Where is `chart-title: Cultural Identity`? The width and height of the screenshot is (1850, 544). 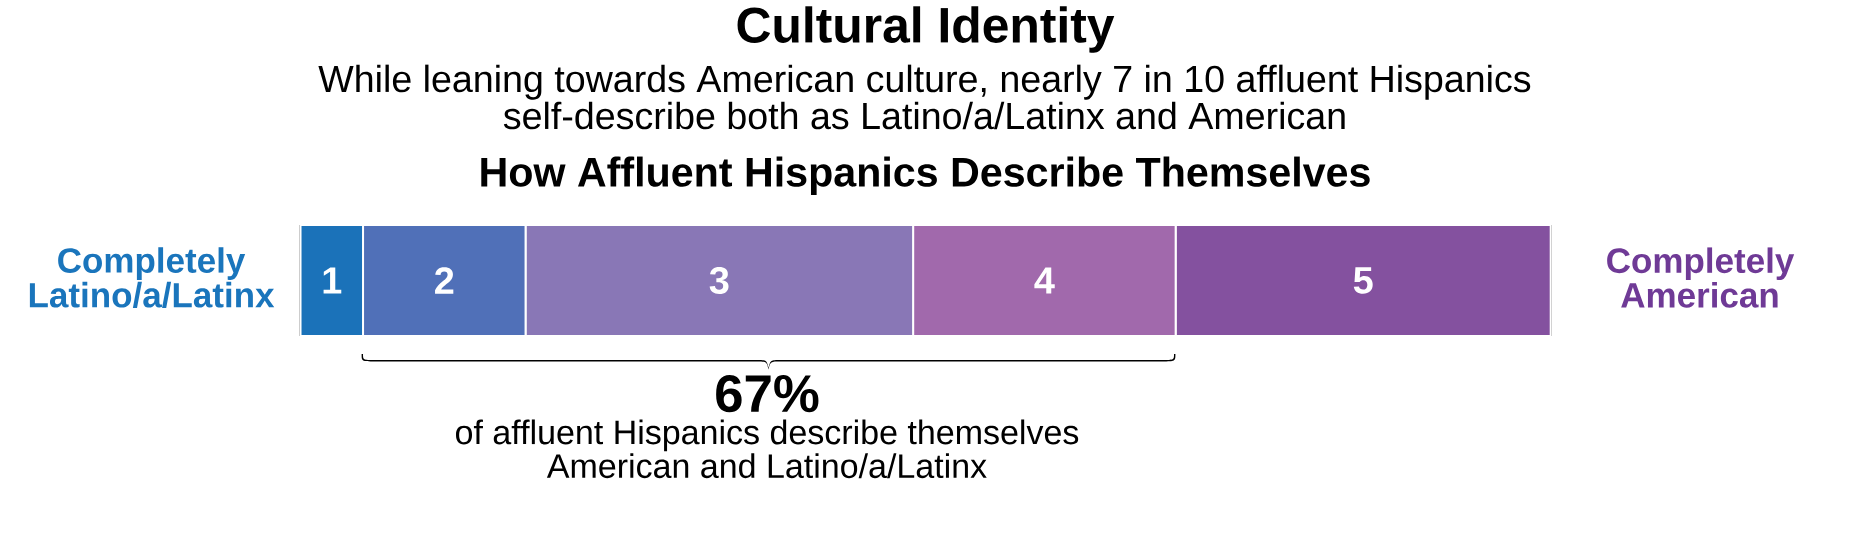 chart-title: Cultural Identity is located at coordinates (926, 29).